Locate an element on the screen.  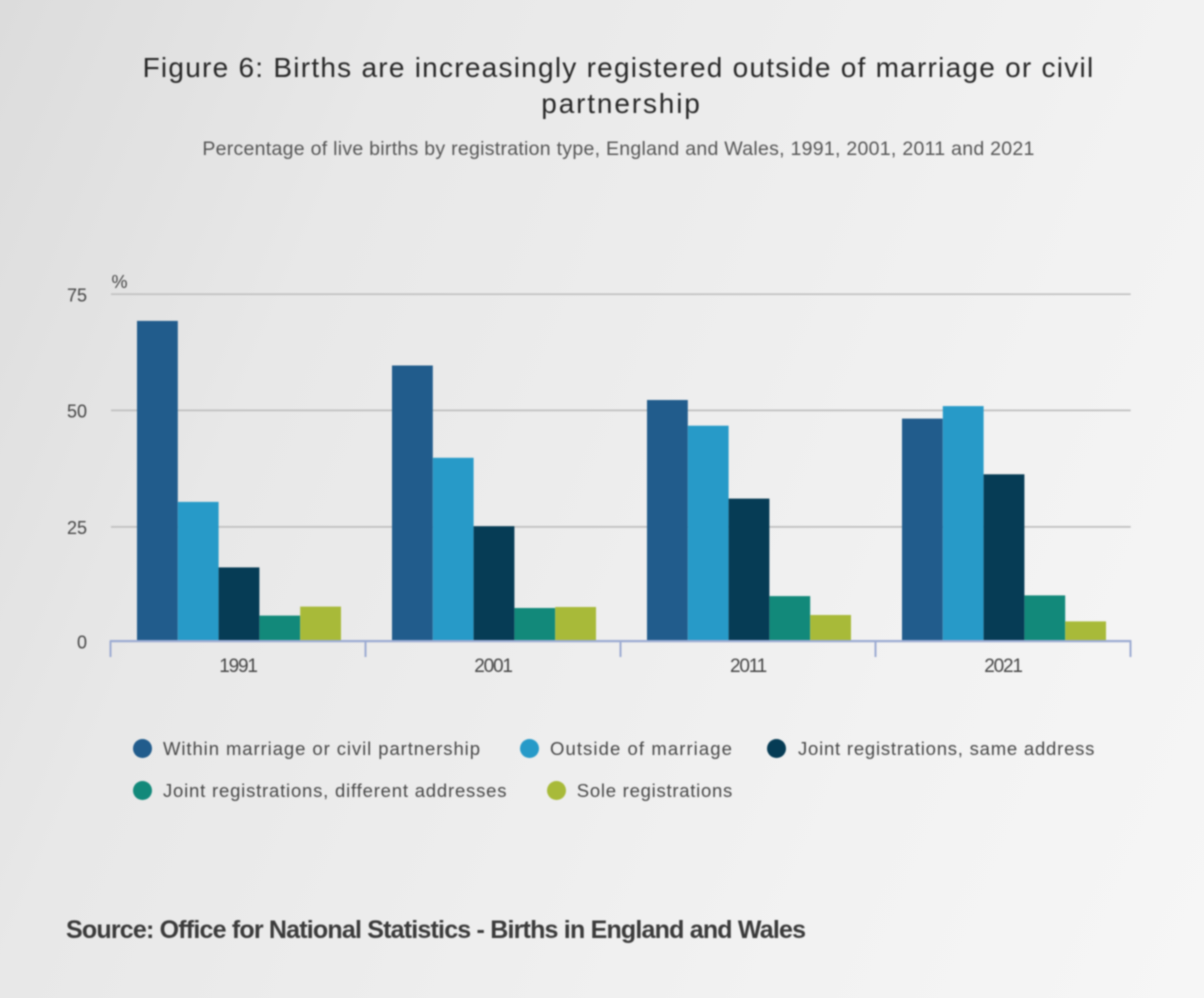
svg-text: 2001 is located at coordinates (493, 666).